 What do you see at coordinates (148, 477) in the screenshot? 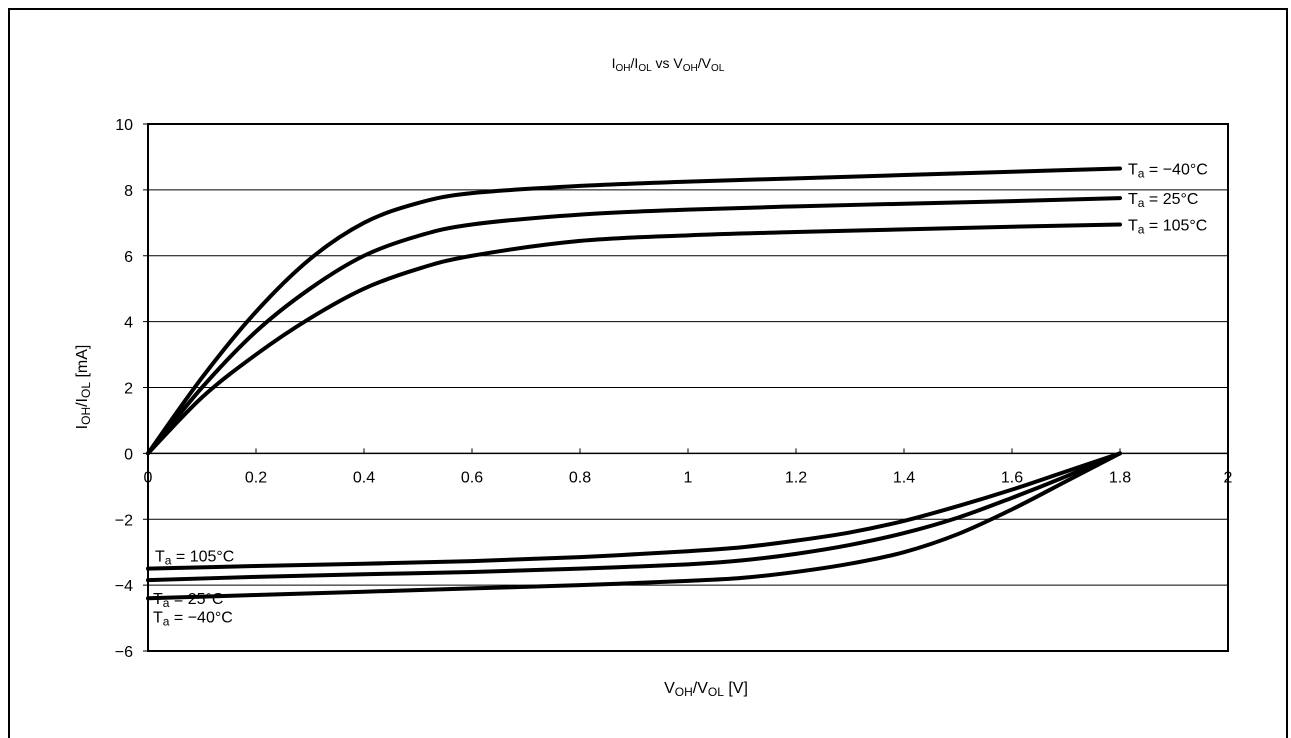
I see `x-tick-label: 0` at bounding box center [148, 477].